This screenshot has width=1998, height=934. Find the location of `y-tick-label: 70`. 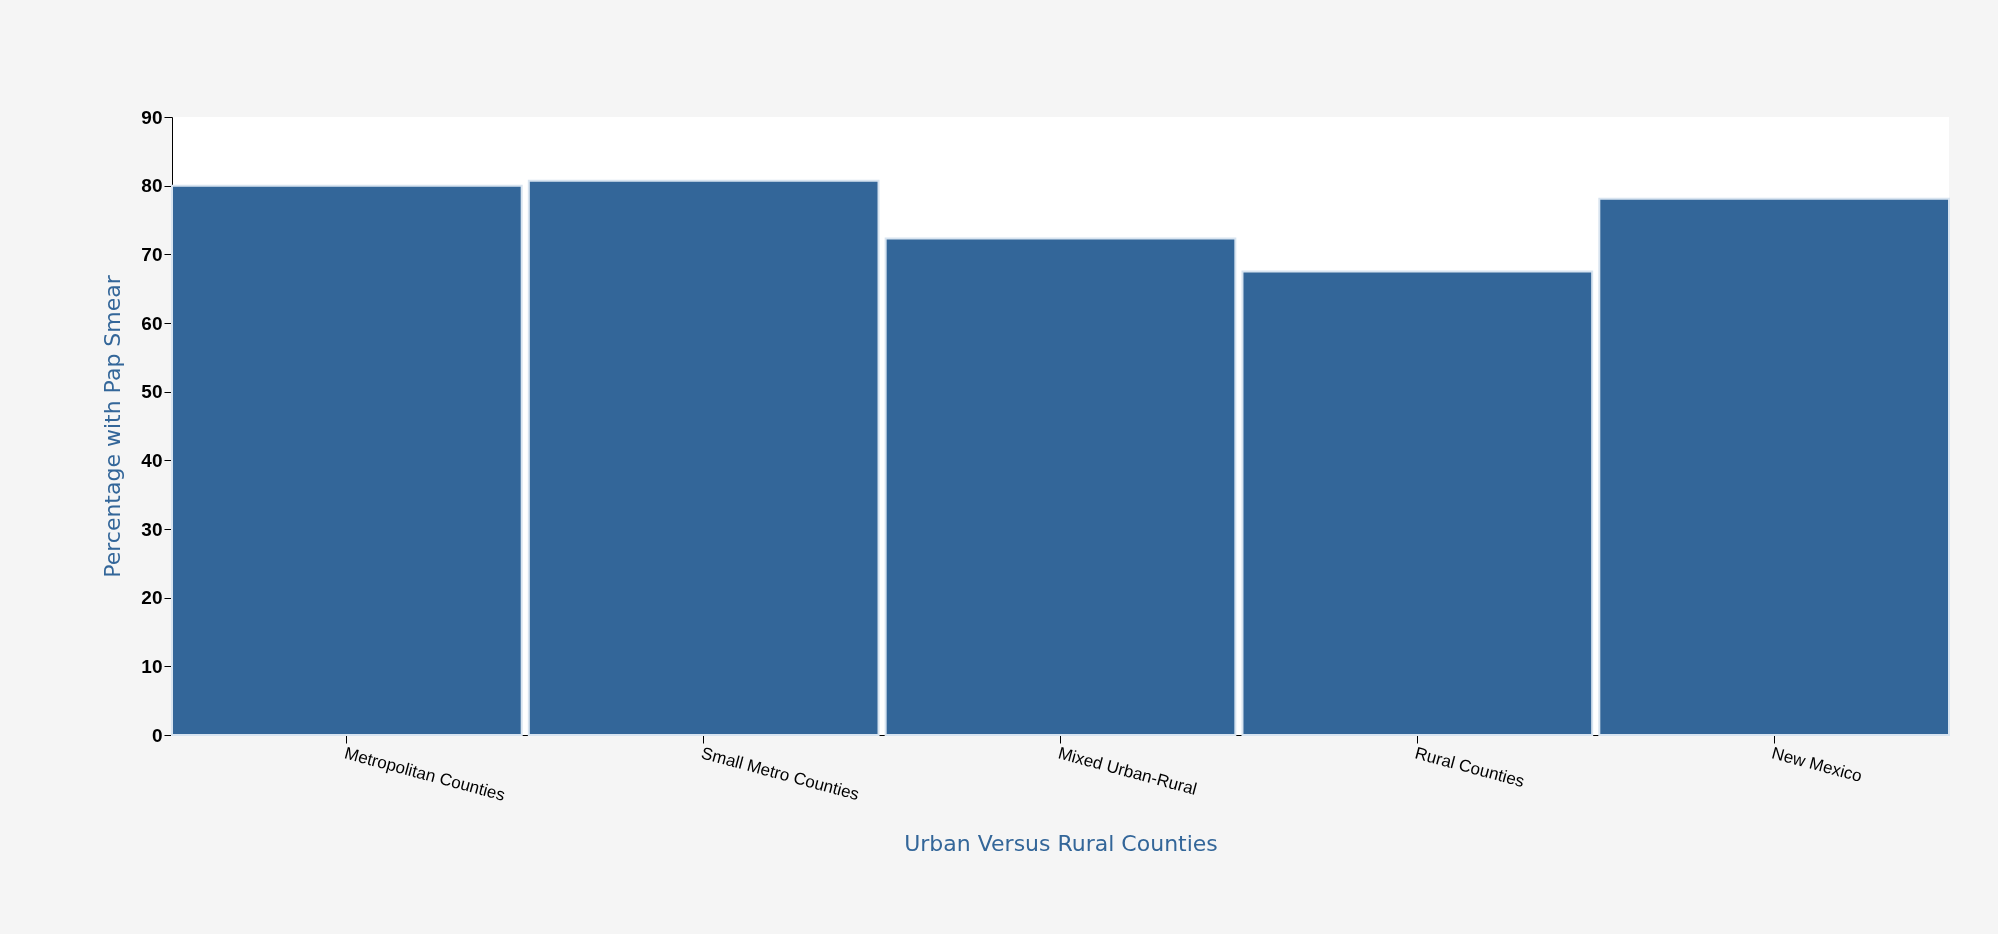

y-tick-label: 70 is located at coordinates (152, 254).